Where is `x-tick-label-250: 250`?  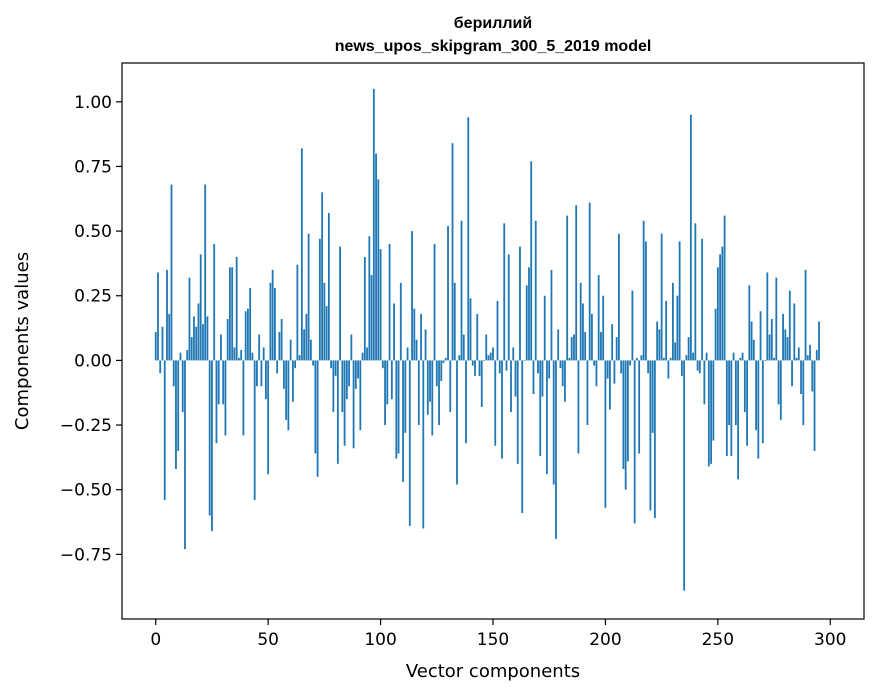
x-tick-label-250: 250 is located at coordinates (718, 640).